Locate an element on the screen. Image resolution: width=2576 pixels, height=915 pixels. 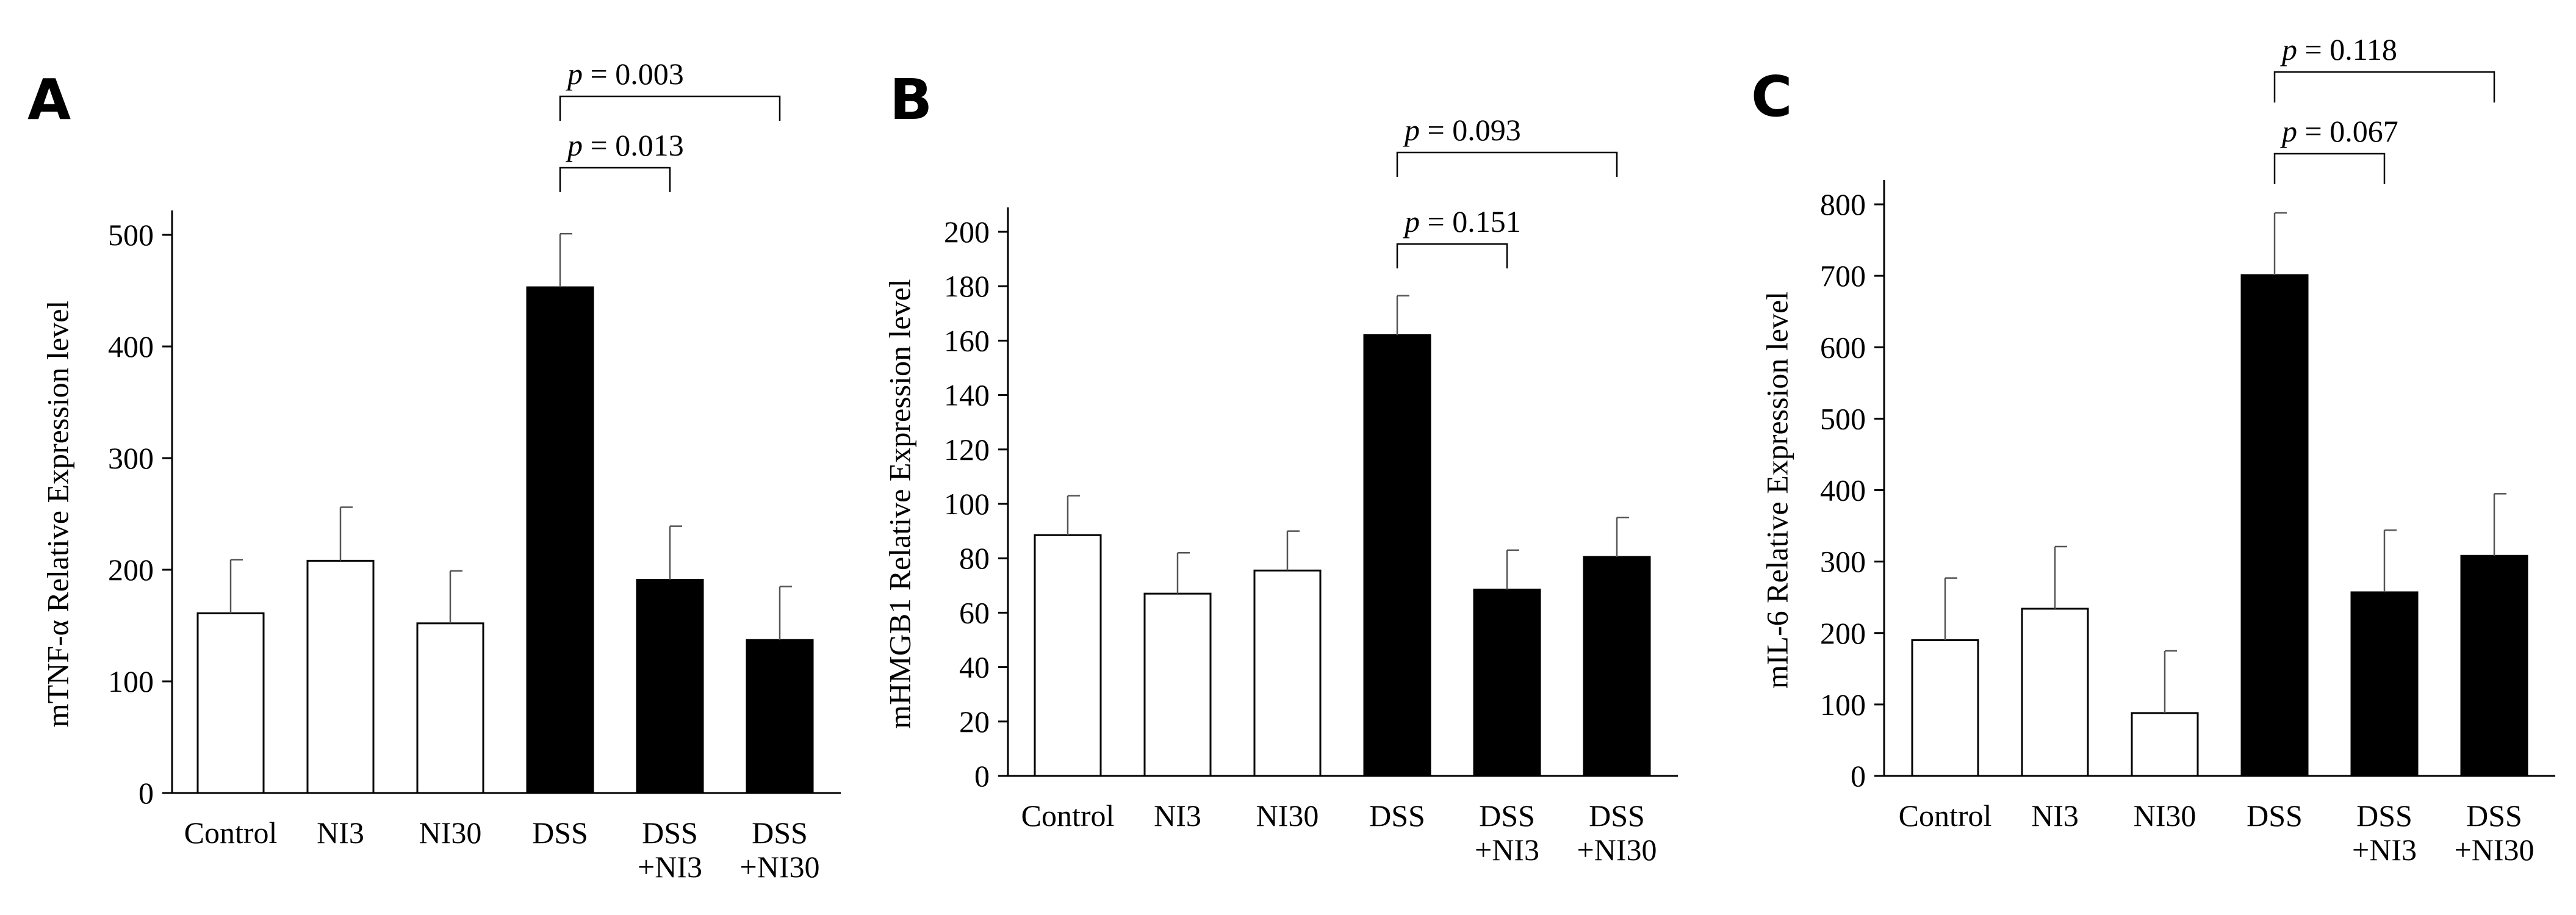
y-tick-label: 60 is located at coordinates (974, 612).